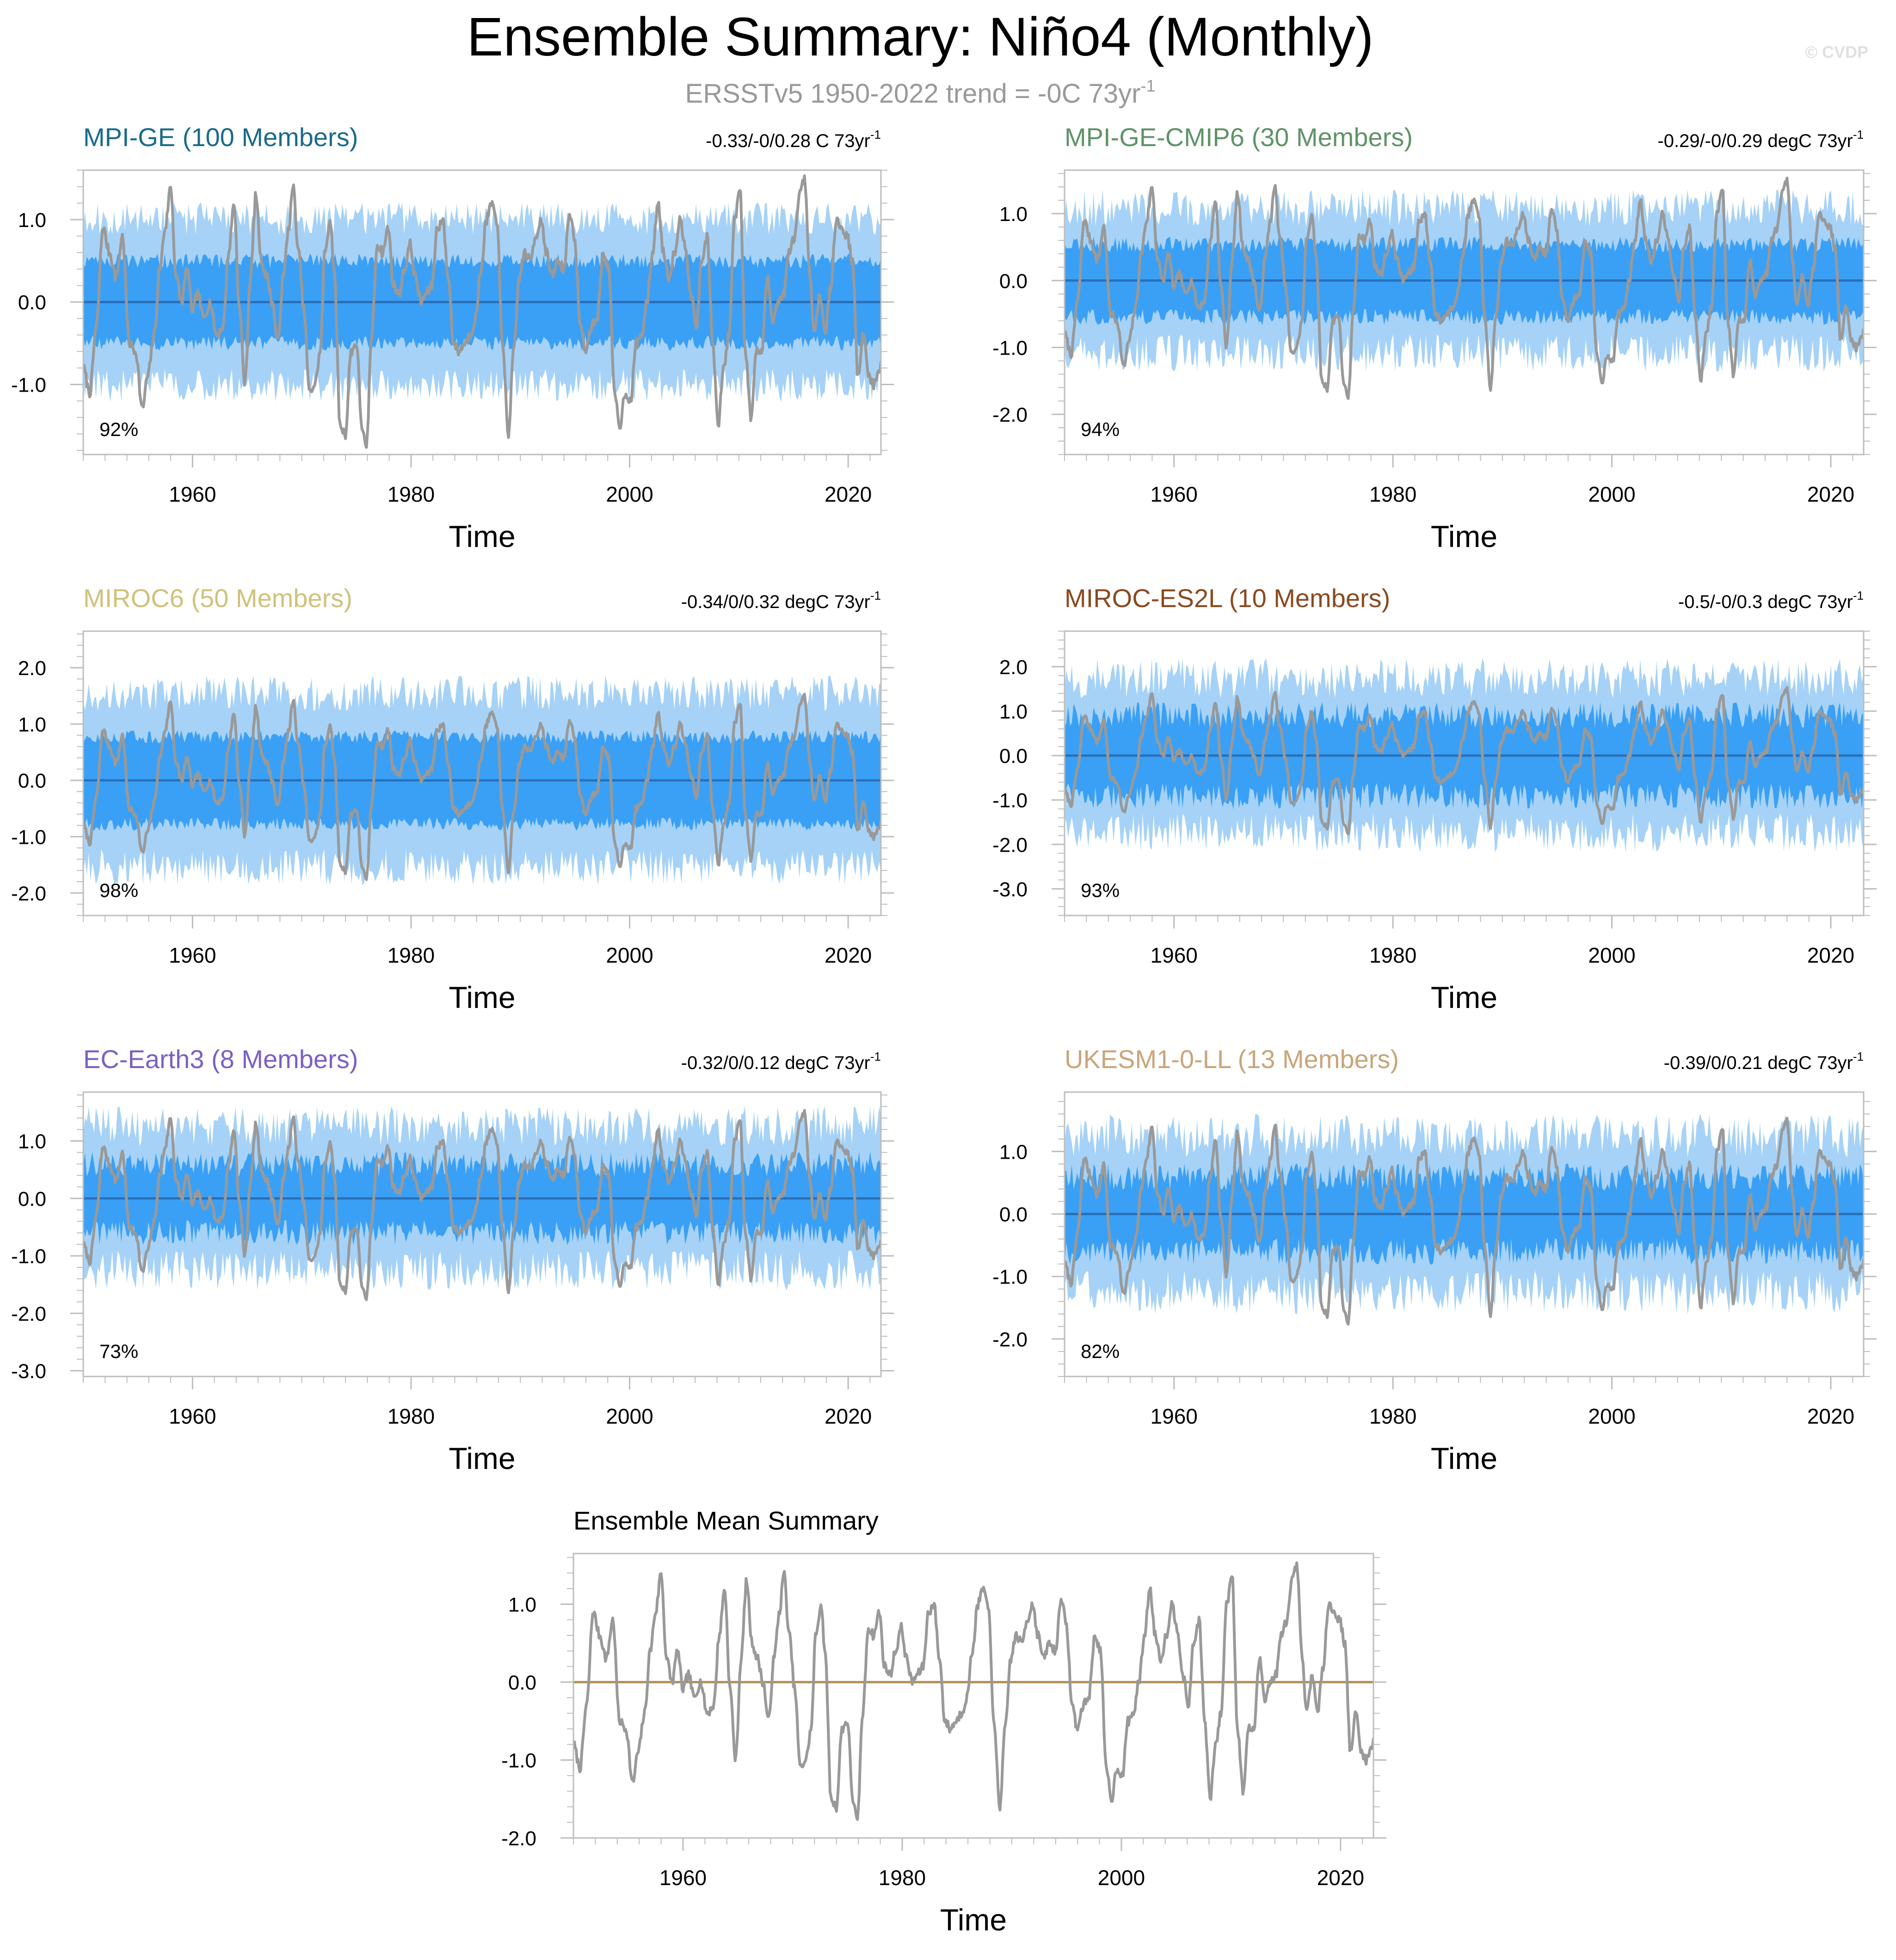 This screenshot has width=1896, height=1960. Describe the element at coordinates (1759, 1063) in the screenshot. I see `trend-label-text: -0.39/0/0.21 degC 73yr` at that location.